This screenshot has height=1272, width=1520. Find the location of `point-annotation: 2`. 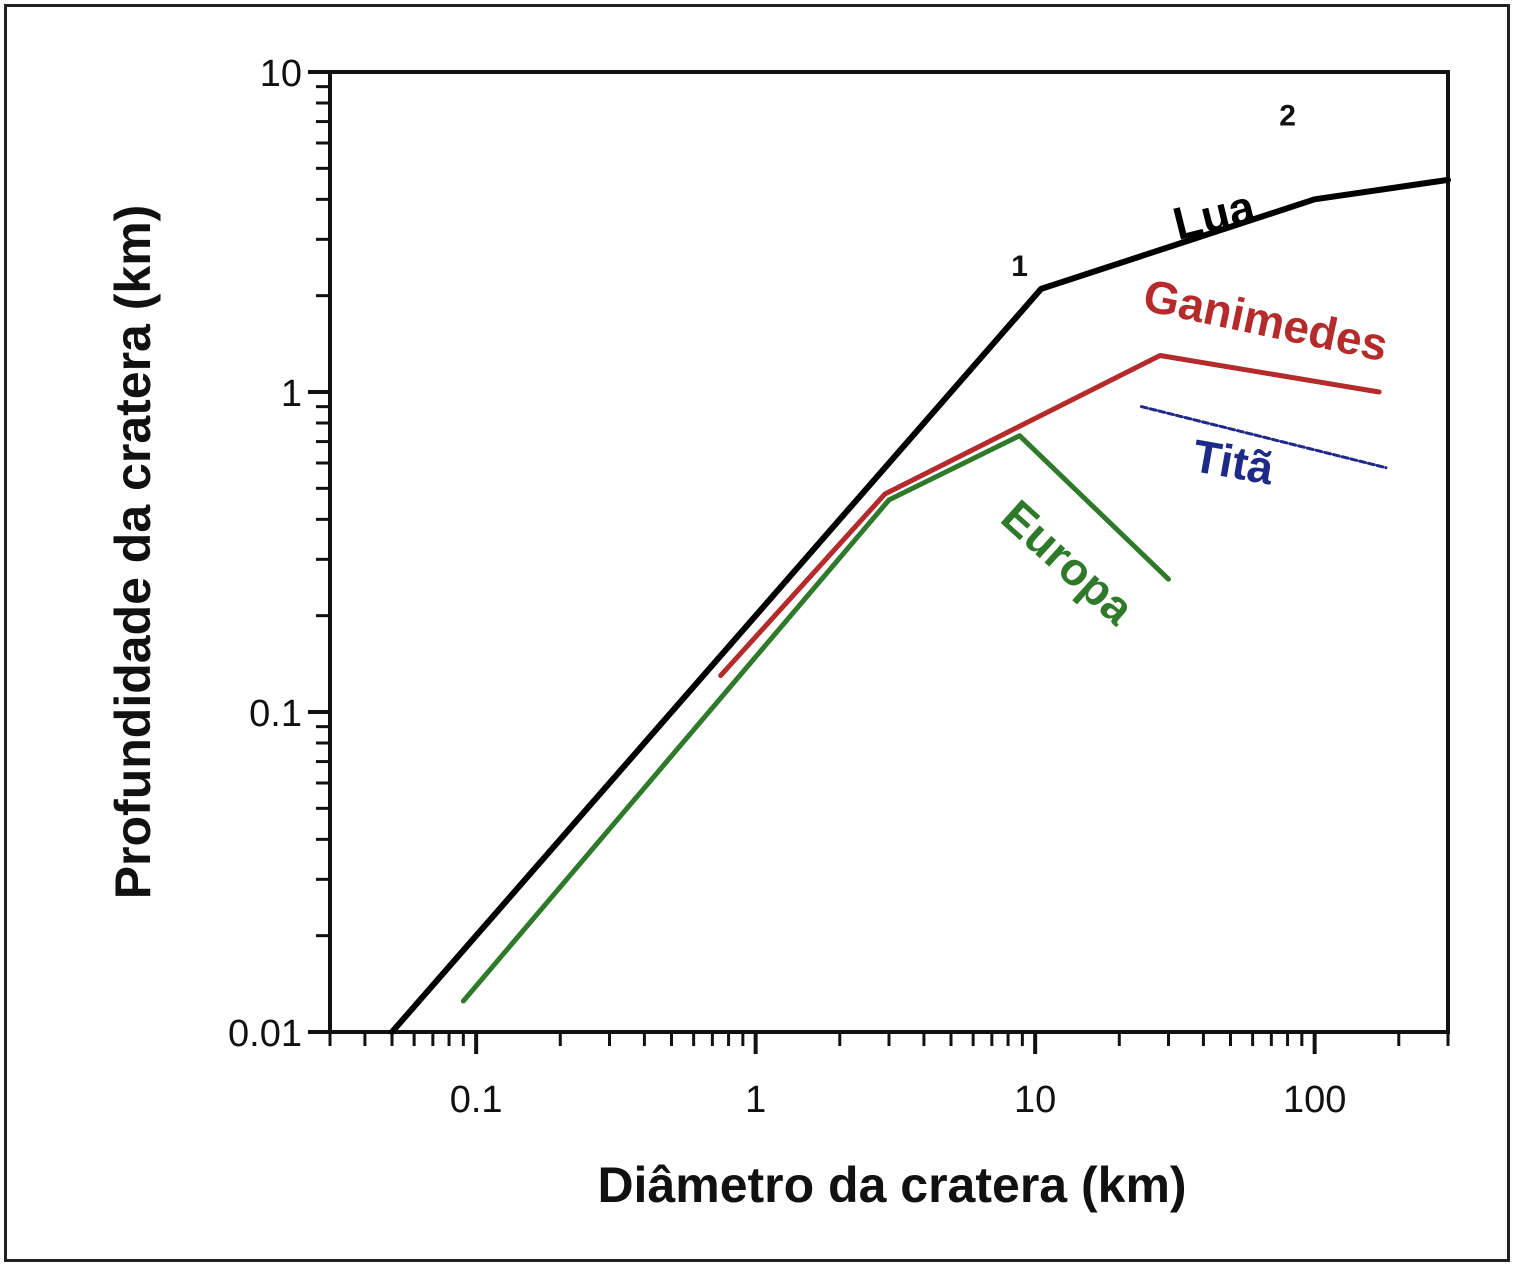

point-annotation: 2 is located at coordinates (1287, 116).